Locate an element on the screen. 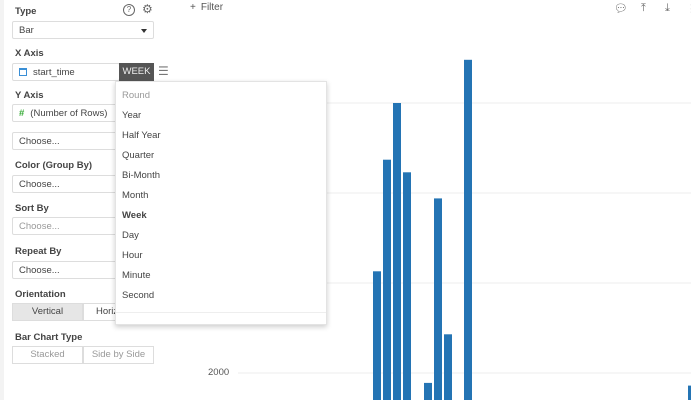  y-axis-label: Y Axis is located at coordinates (29, 95).